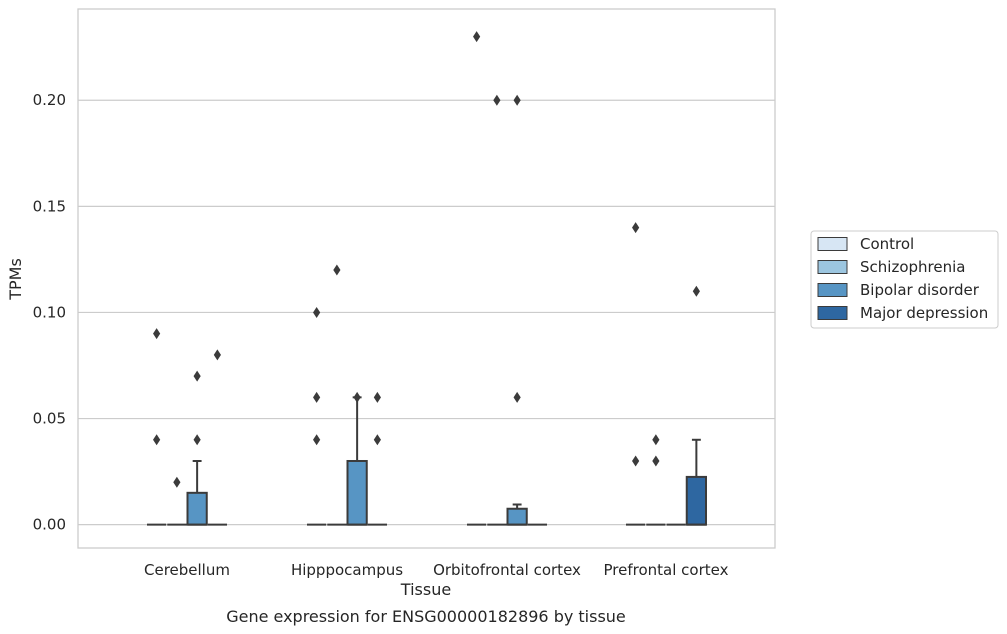 The height and width of the screenshot is (634, 1007). I want to click on x-axis-label: Tissue, so click(425, 589).